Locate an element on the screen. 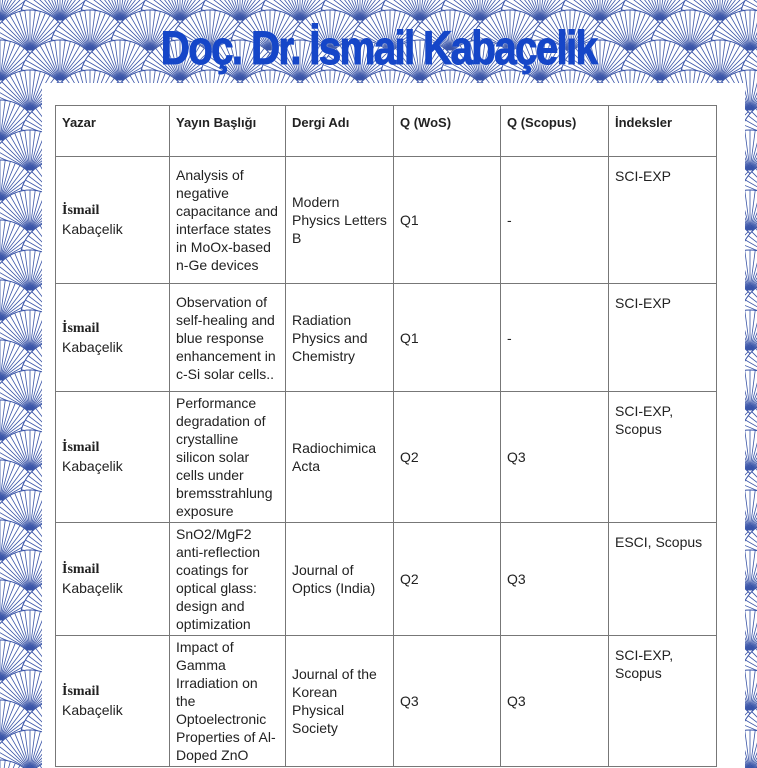  page-title: Doç. Dr. İsmail Kabaçelik is located at coordinates (379, 48).